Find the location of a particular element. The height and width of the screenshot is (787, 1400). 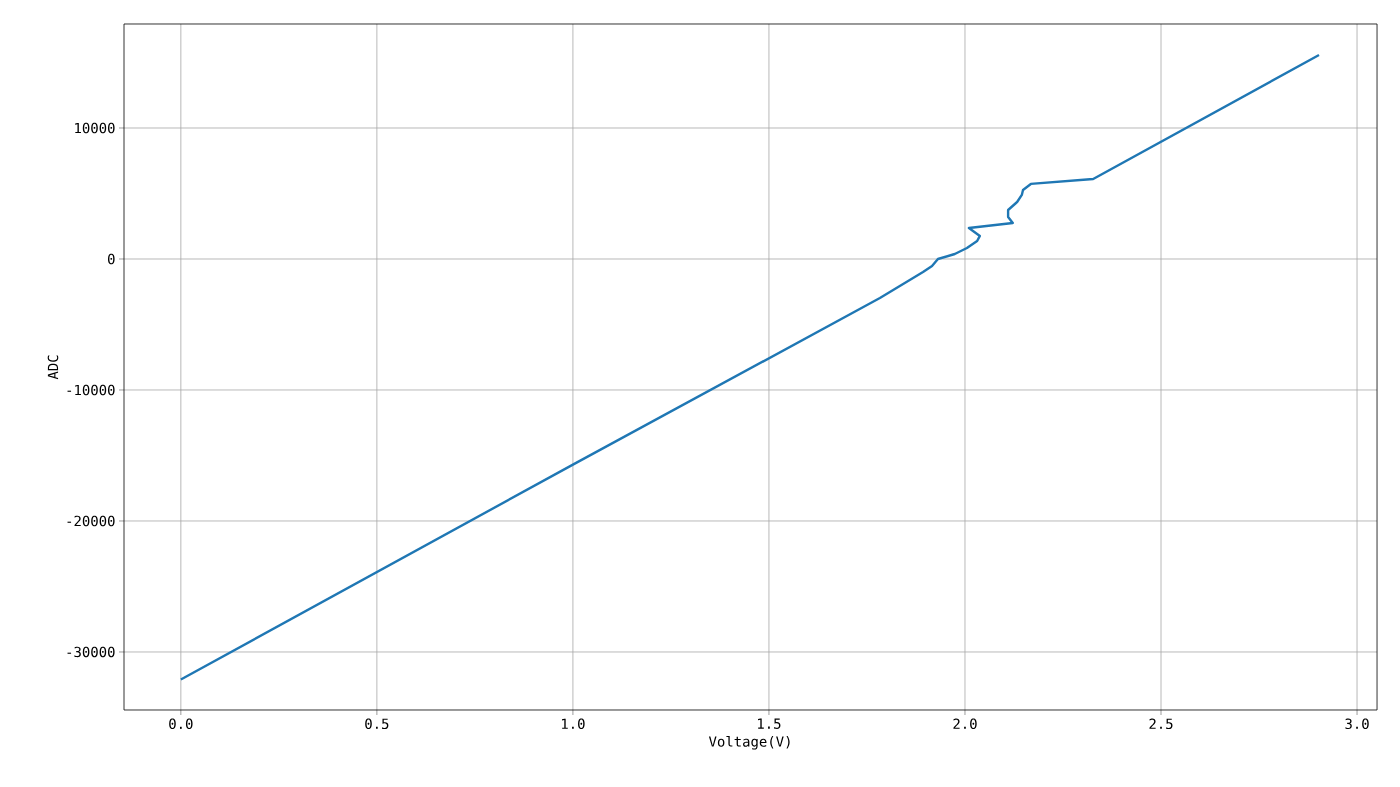

x-tick-label: 0.5 is located at coordinates (377, 724).